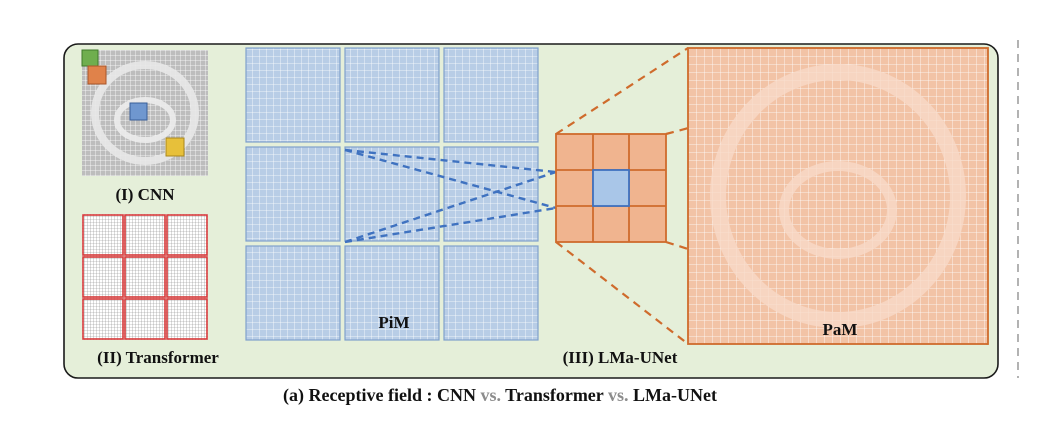 This screenshot has width=1040, height=443. Describe the element at coordinates (675, 395) in the screenshot. I see `caption-lmaunet: LMa-UNet` at that location.